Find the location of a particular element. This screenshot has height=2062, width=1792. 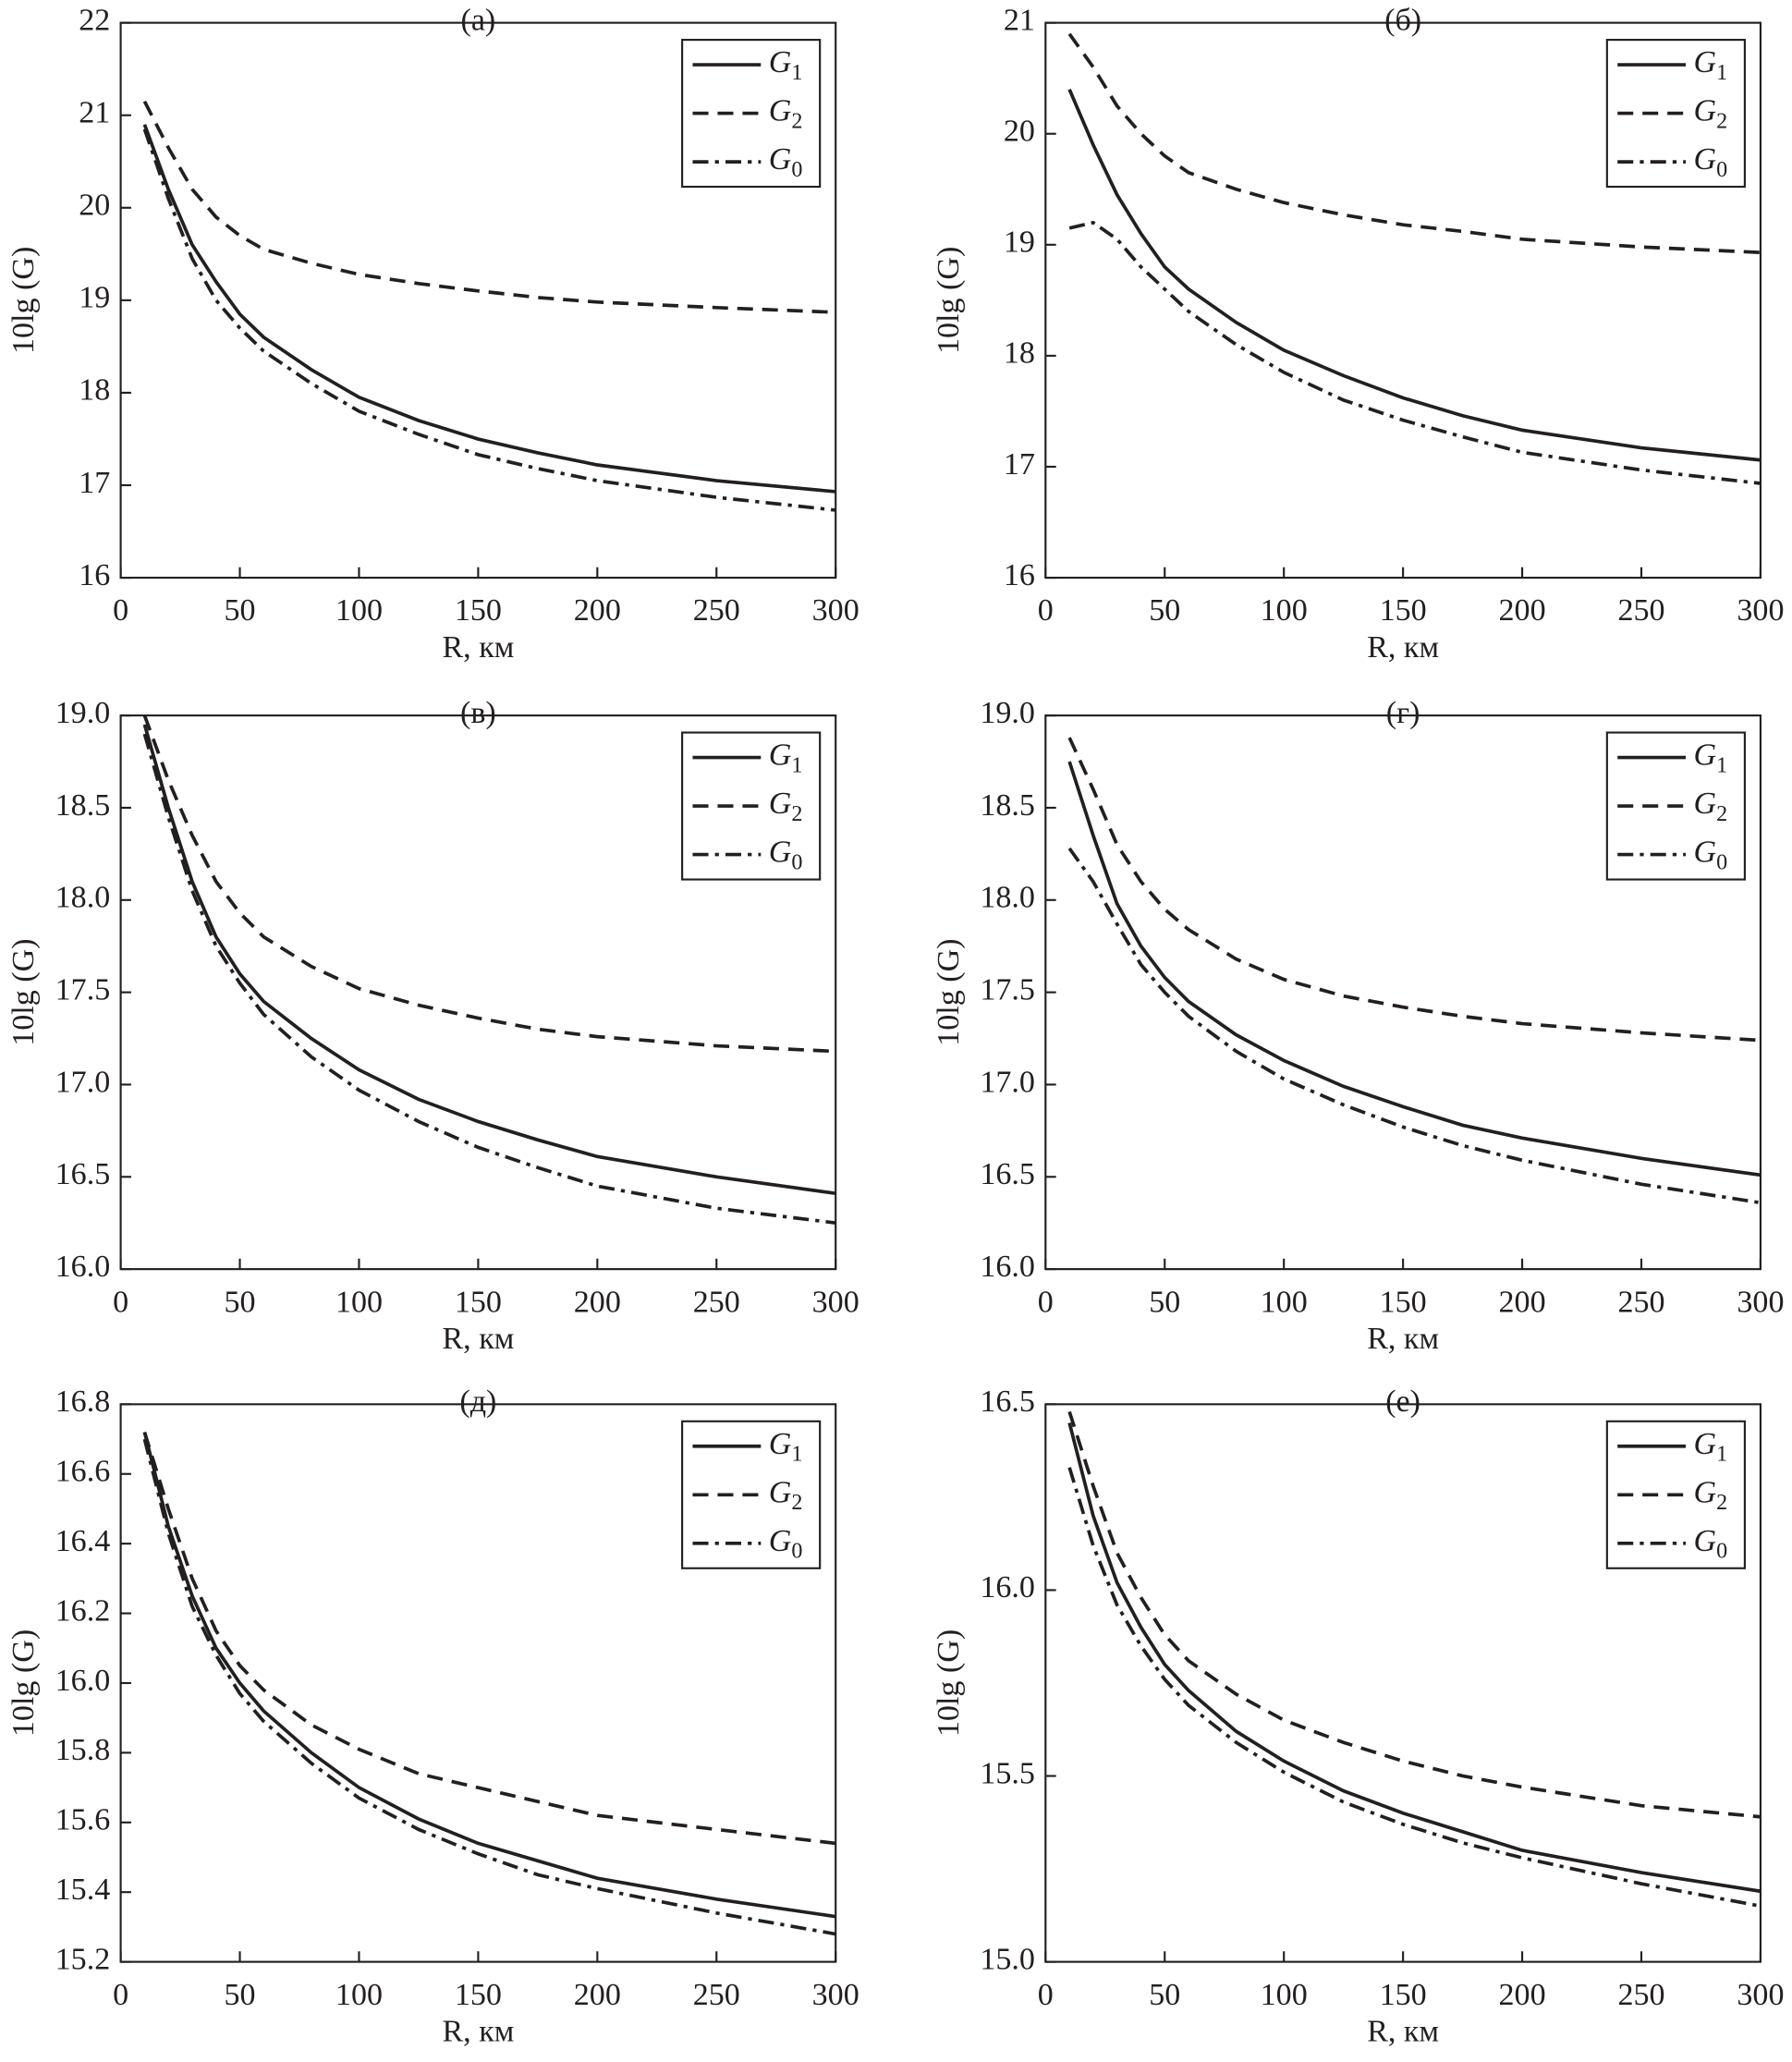

y-tick-label: 15.8 is located at coordinates (83, 1750).